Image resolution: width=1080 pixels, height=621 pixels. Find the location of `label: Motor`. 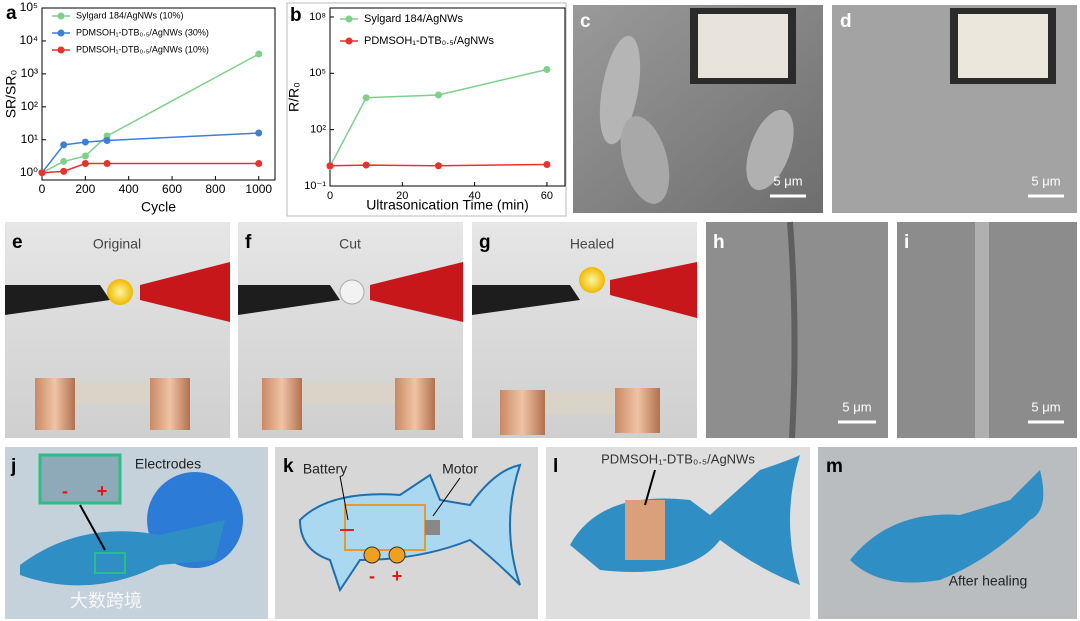

label: Motor is located at coordinates (460, 469).